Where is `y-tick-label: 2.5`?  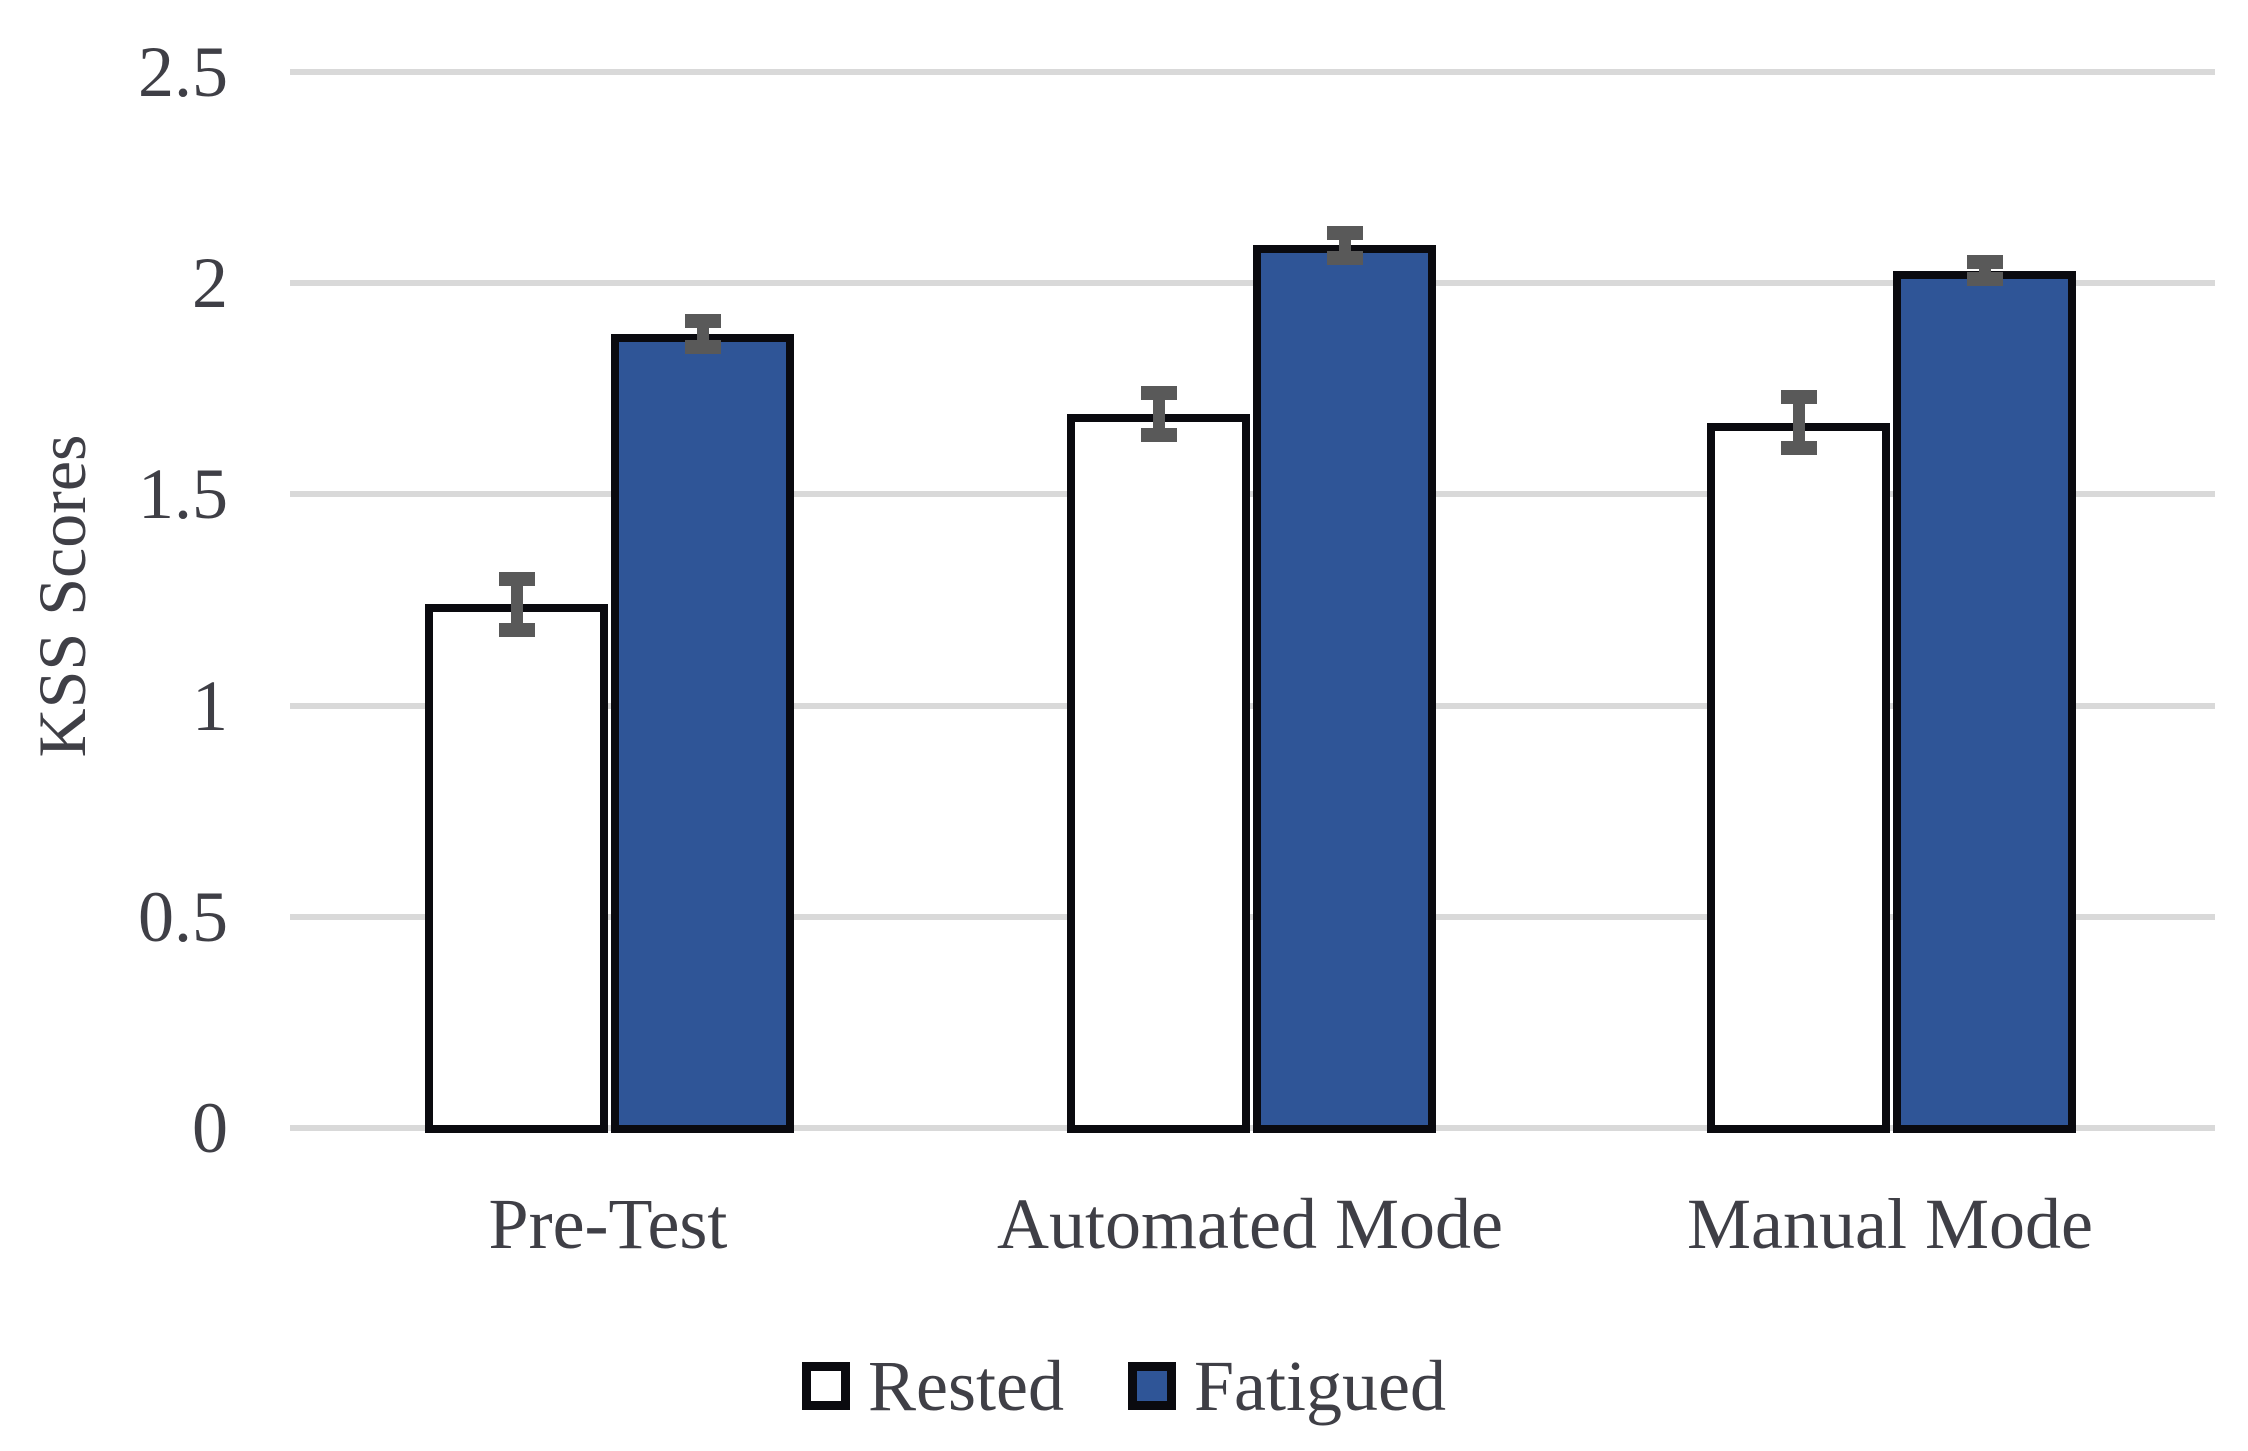
y-tick-label: 2.5 is located at coordinates (183, 72).